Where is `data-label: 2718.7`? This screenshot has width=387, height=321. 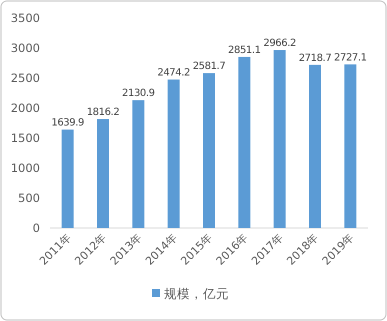
data-label: 2718.7 is located at coordinates (315, 58).